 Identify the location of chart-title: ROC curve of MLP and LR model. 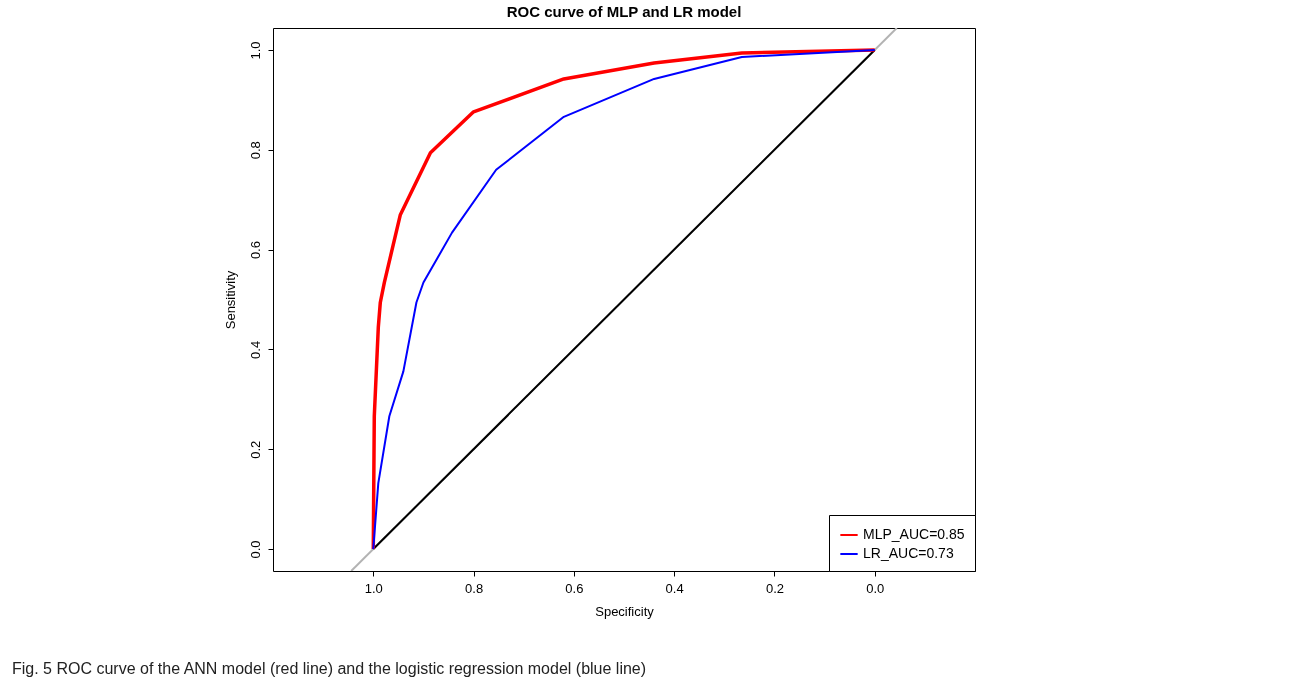
(624, 11).